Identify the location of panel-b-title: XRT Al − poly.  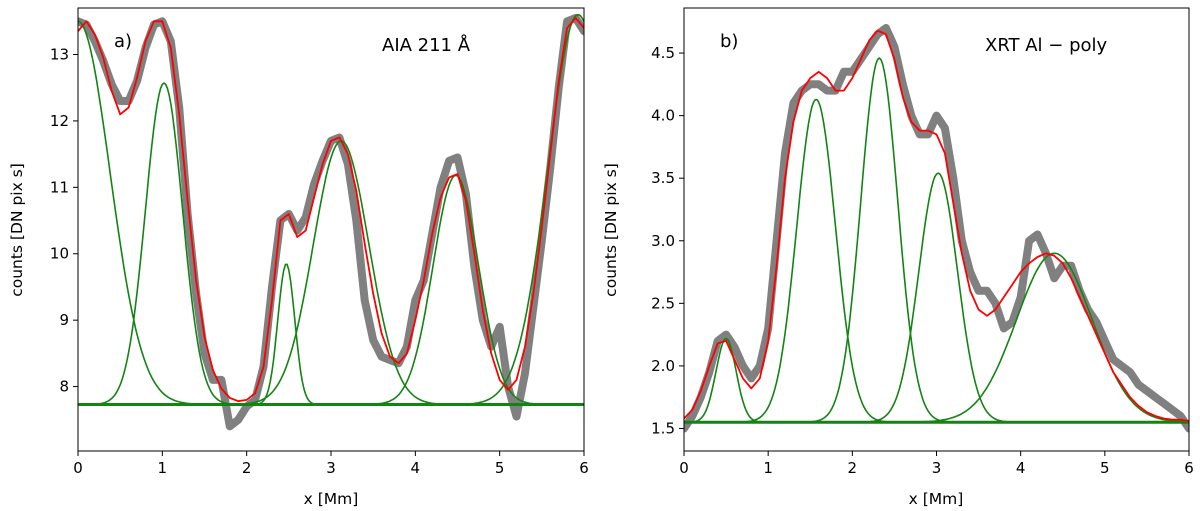
(1046, 45).